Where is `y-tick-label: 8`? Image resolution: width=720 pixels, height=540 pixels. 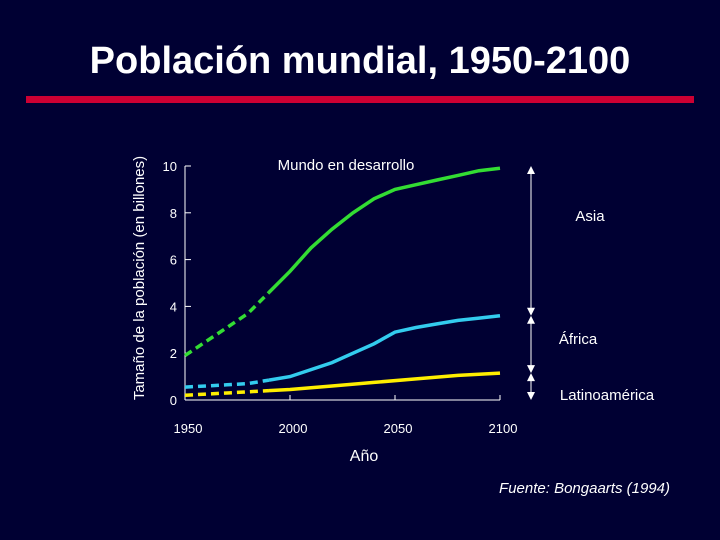
y-tick-label: 8 is located at coordinates (173, 213).